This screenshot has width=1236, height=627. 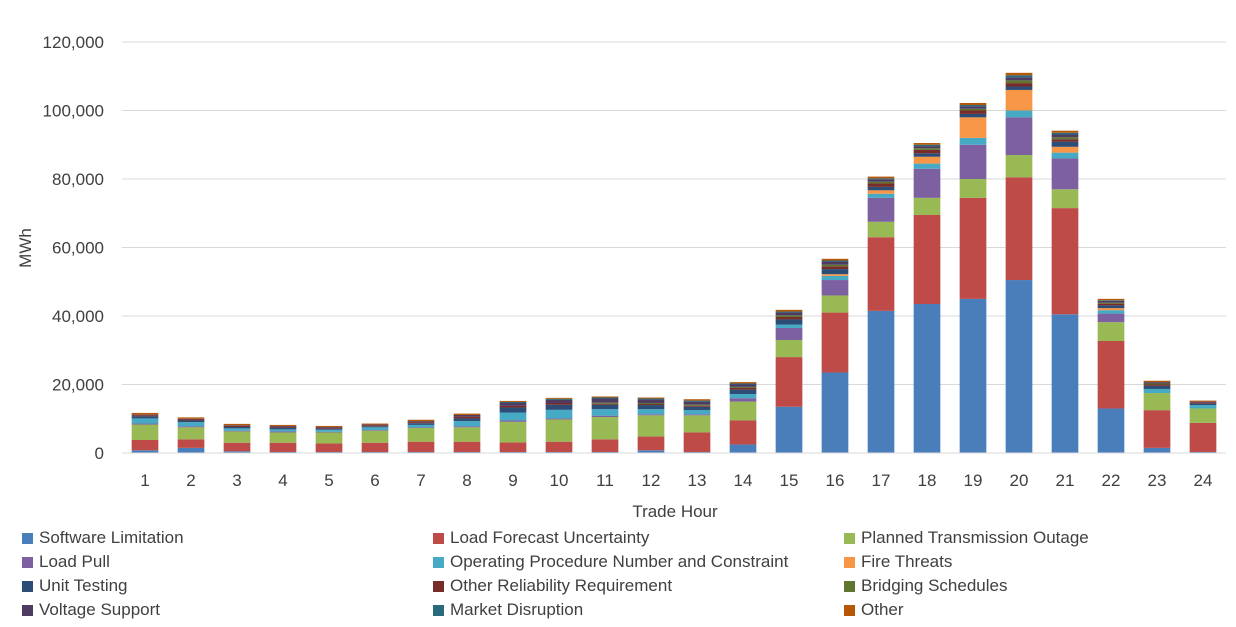 What do you see at coordinates (789, 480) in the screenshot?
I see `x-tick-label: 15` at bounding box center [789, 480].